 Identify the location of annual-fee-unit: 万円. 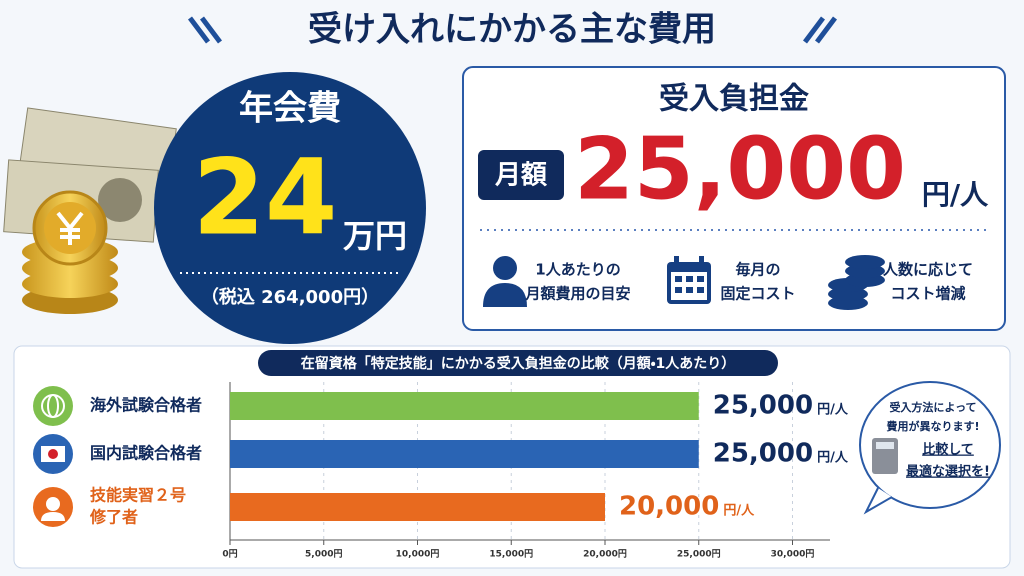
(375, 236).